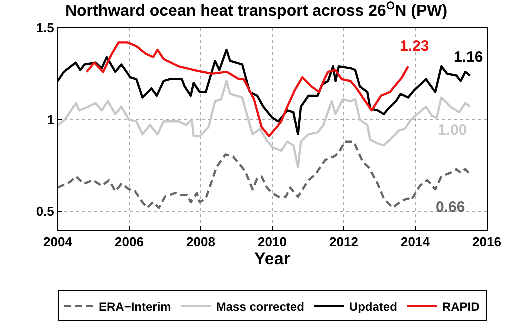 The width and height of the screenshot is (513, 334). What do you see at coordinates (45, 212) in the screenshot?
I see `y-tick-label: 0.5` at bounding box center [45, 212].